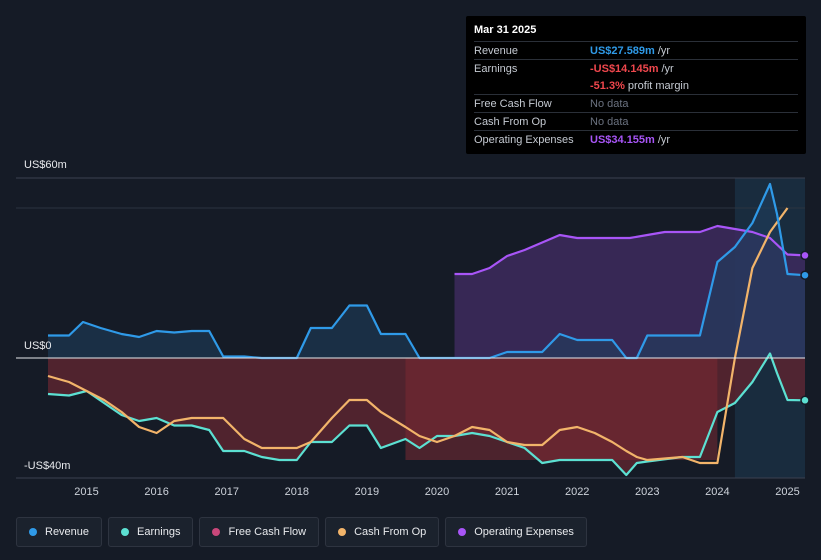  I want to click on tooltip-label: Earnings, so click(496, 68).